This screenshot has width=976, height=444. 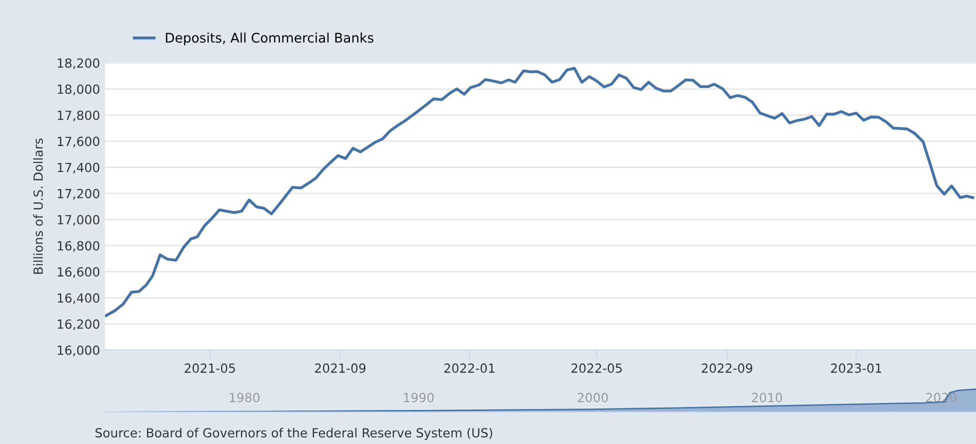 I want to click on y-tick-label: 18,000, so click(x=79, y=90).